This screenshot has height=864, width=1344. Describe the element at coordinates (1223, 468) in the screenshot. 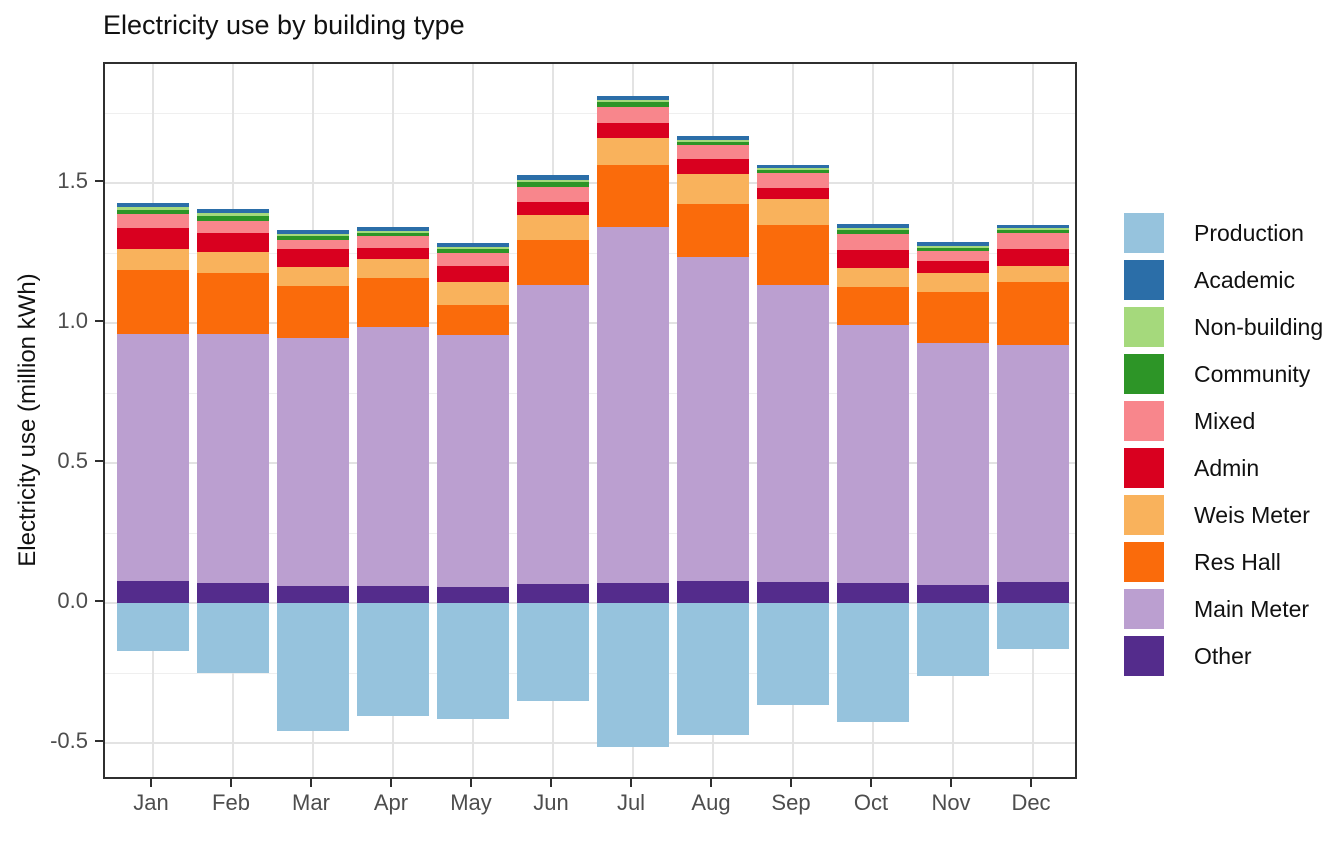

I see `legend-item: Admin` at that location.